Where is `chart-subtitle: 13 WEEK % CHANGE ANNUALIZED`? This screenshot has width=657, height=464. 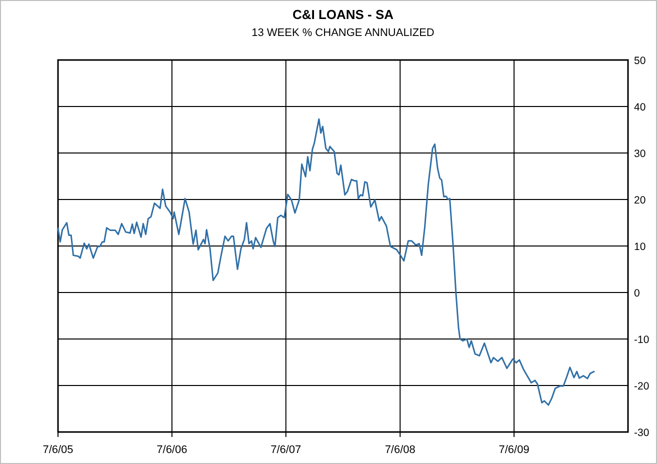
chart-subtitle: 13 WEEK % CHANGE ANNUALIZED is located at coordinates (343, 33).